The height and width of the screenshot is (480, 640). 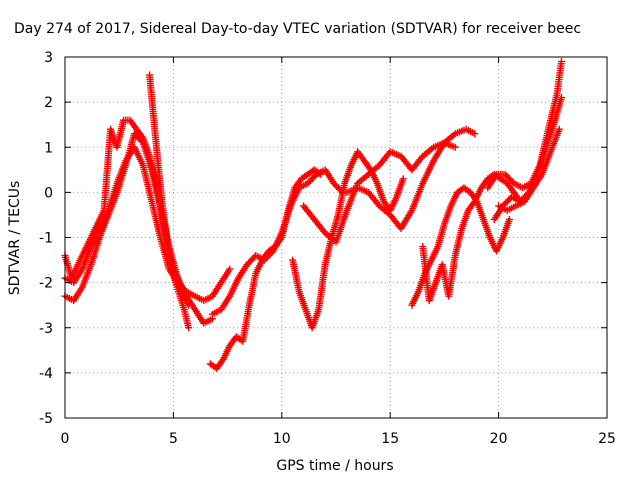 What do you see at coordinates (65, 439) in the screenshot?
I see `x-tick-label: 0` at bounding box center [65, 439].